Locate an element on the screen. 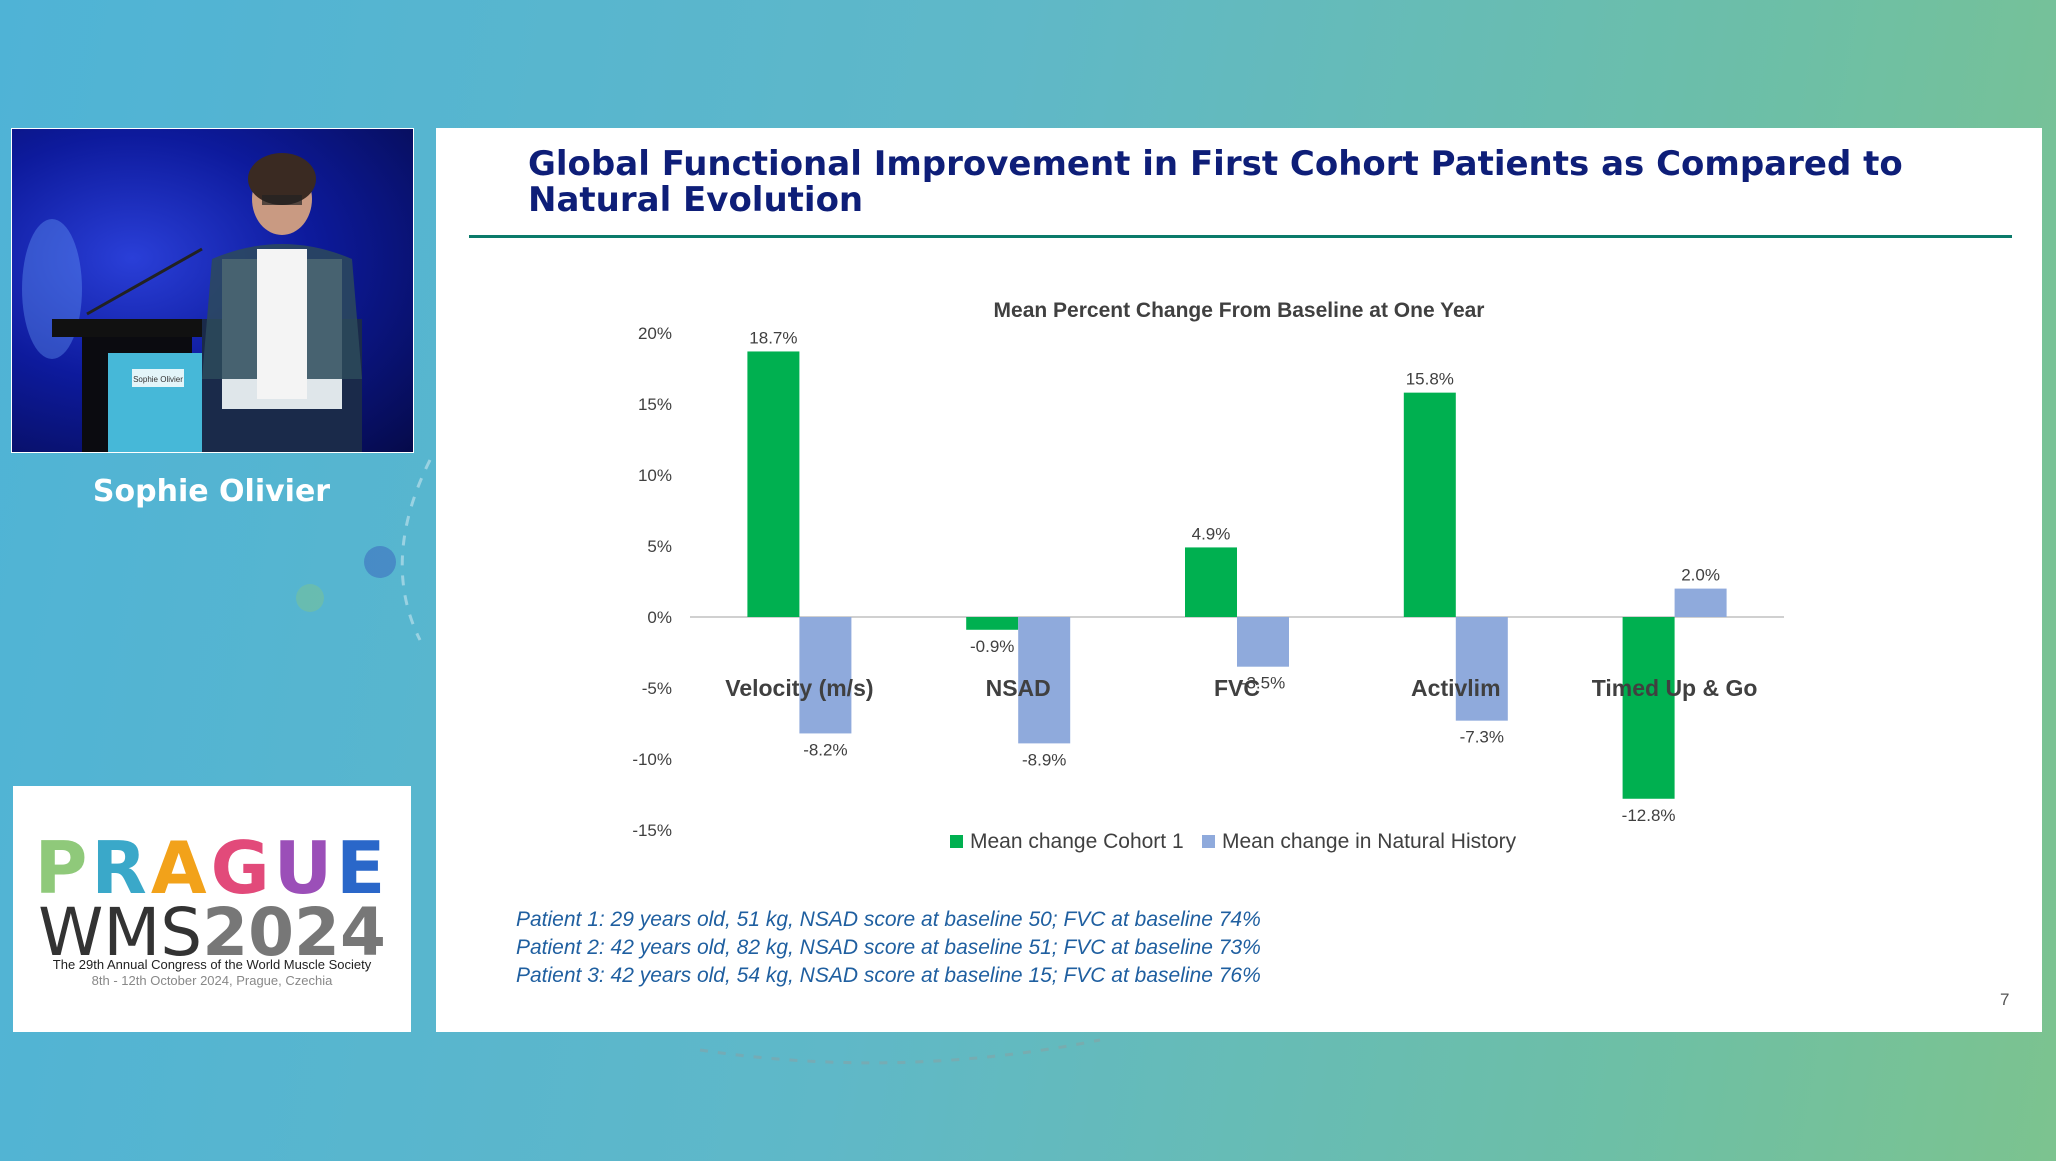 The height and width of the screenshot is (1161, 2056). speaker-video: Sophie Olivier is located at coordinates (212, 290).